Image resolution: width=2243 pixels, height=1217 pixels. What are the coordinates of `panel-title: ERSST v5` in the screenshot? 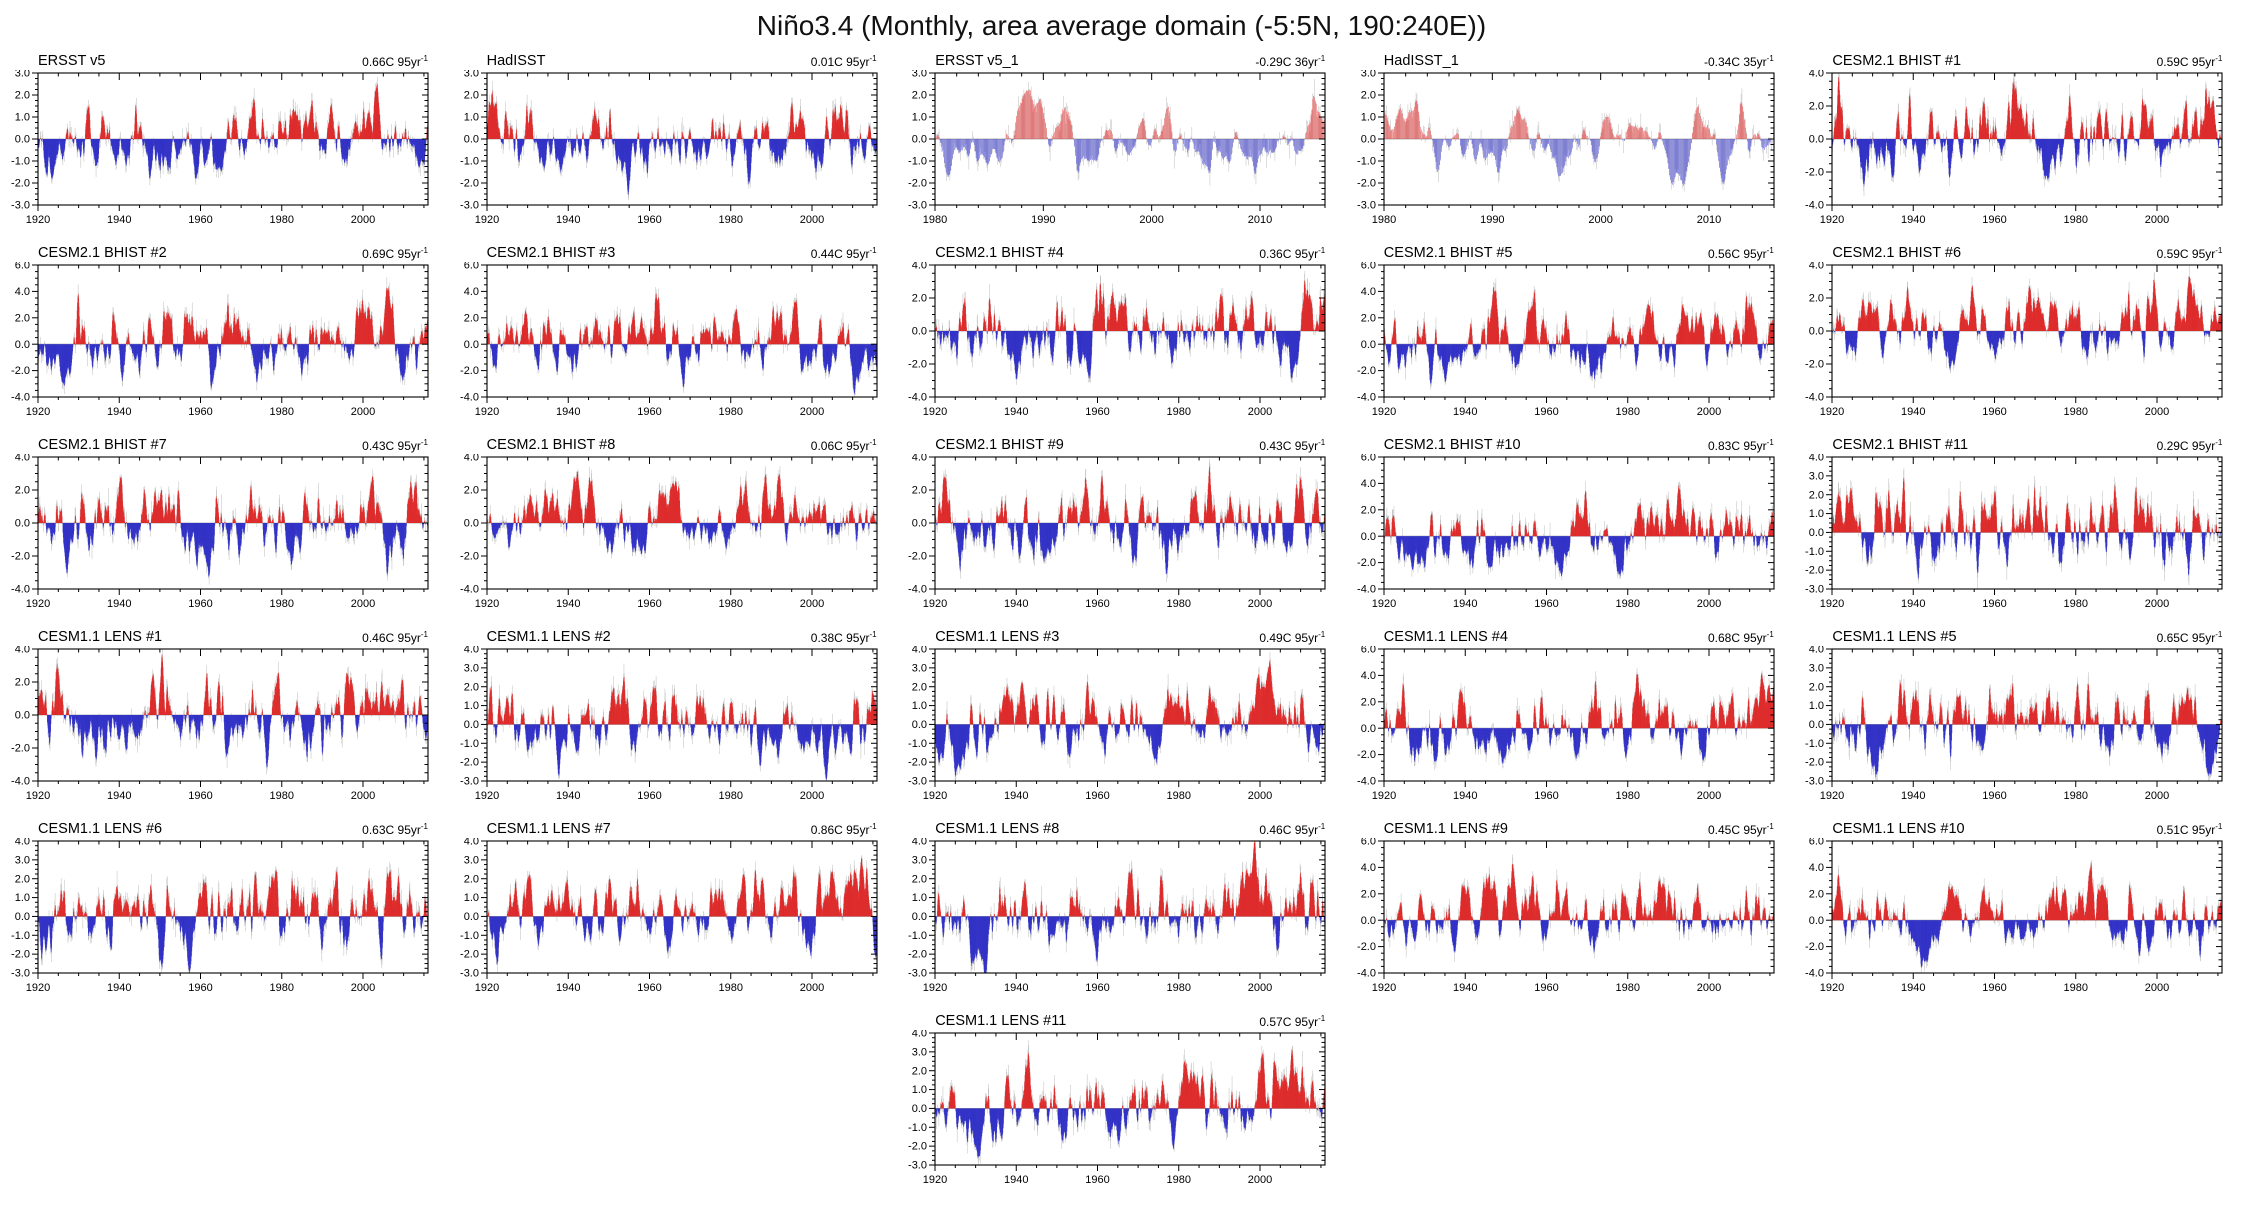 It's located at (72, 61).